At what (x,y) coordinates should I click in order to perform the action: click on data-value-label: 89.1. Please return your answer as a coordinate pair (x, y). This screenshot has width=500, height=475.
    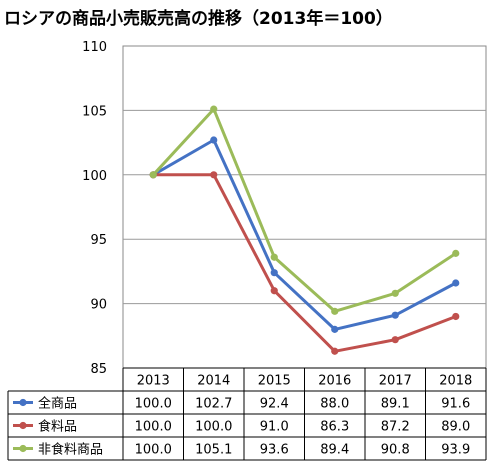
    Looking at the image, I should click on (395, 404).